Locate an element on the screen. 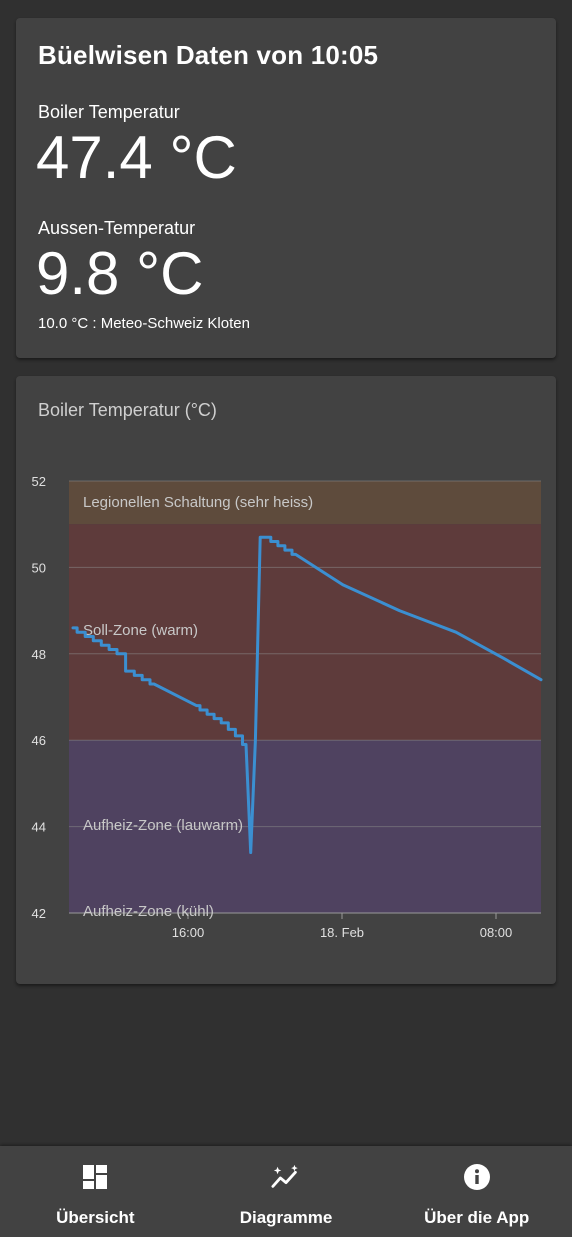 This screenshot has height=1237, width=572. y-tick-label: 46 is located at coordinates (39, 740).